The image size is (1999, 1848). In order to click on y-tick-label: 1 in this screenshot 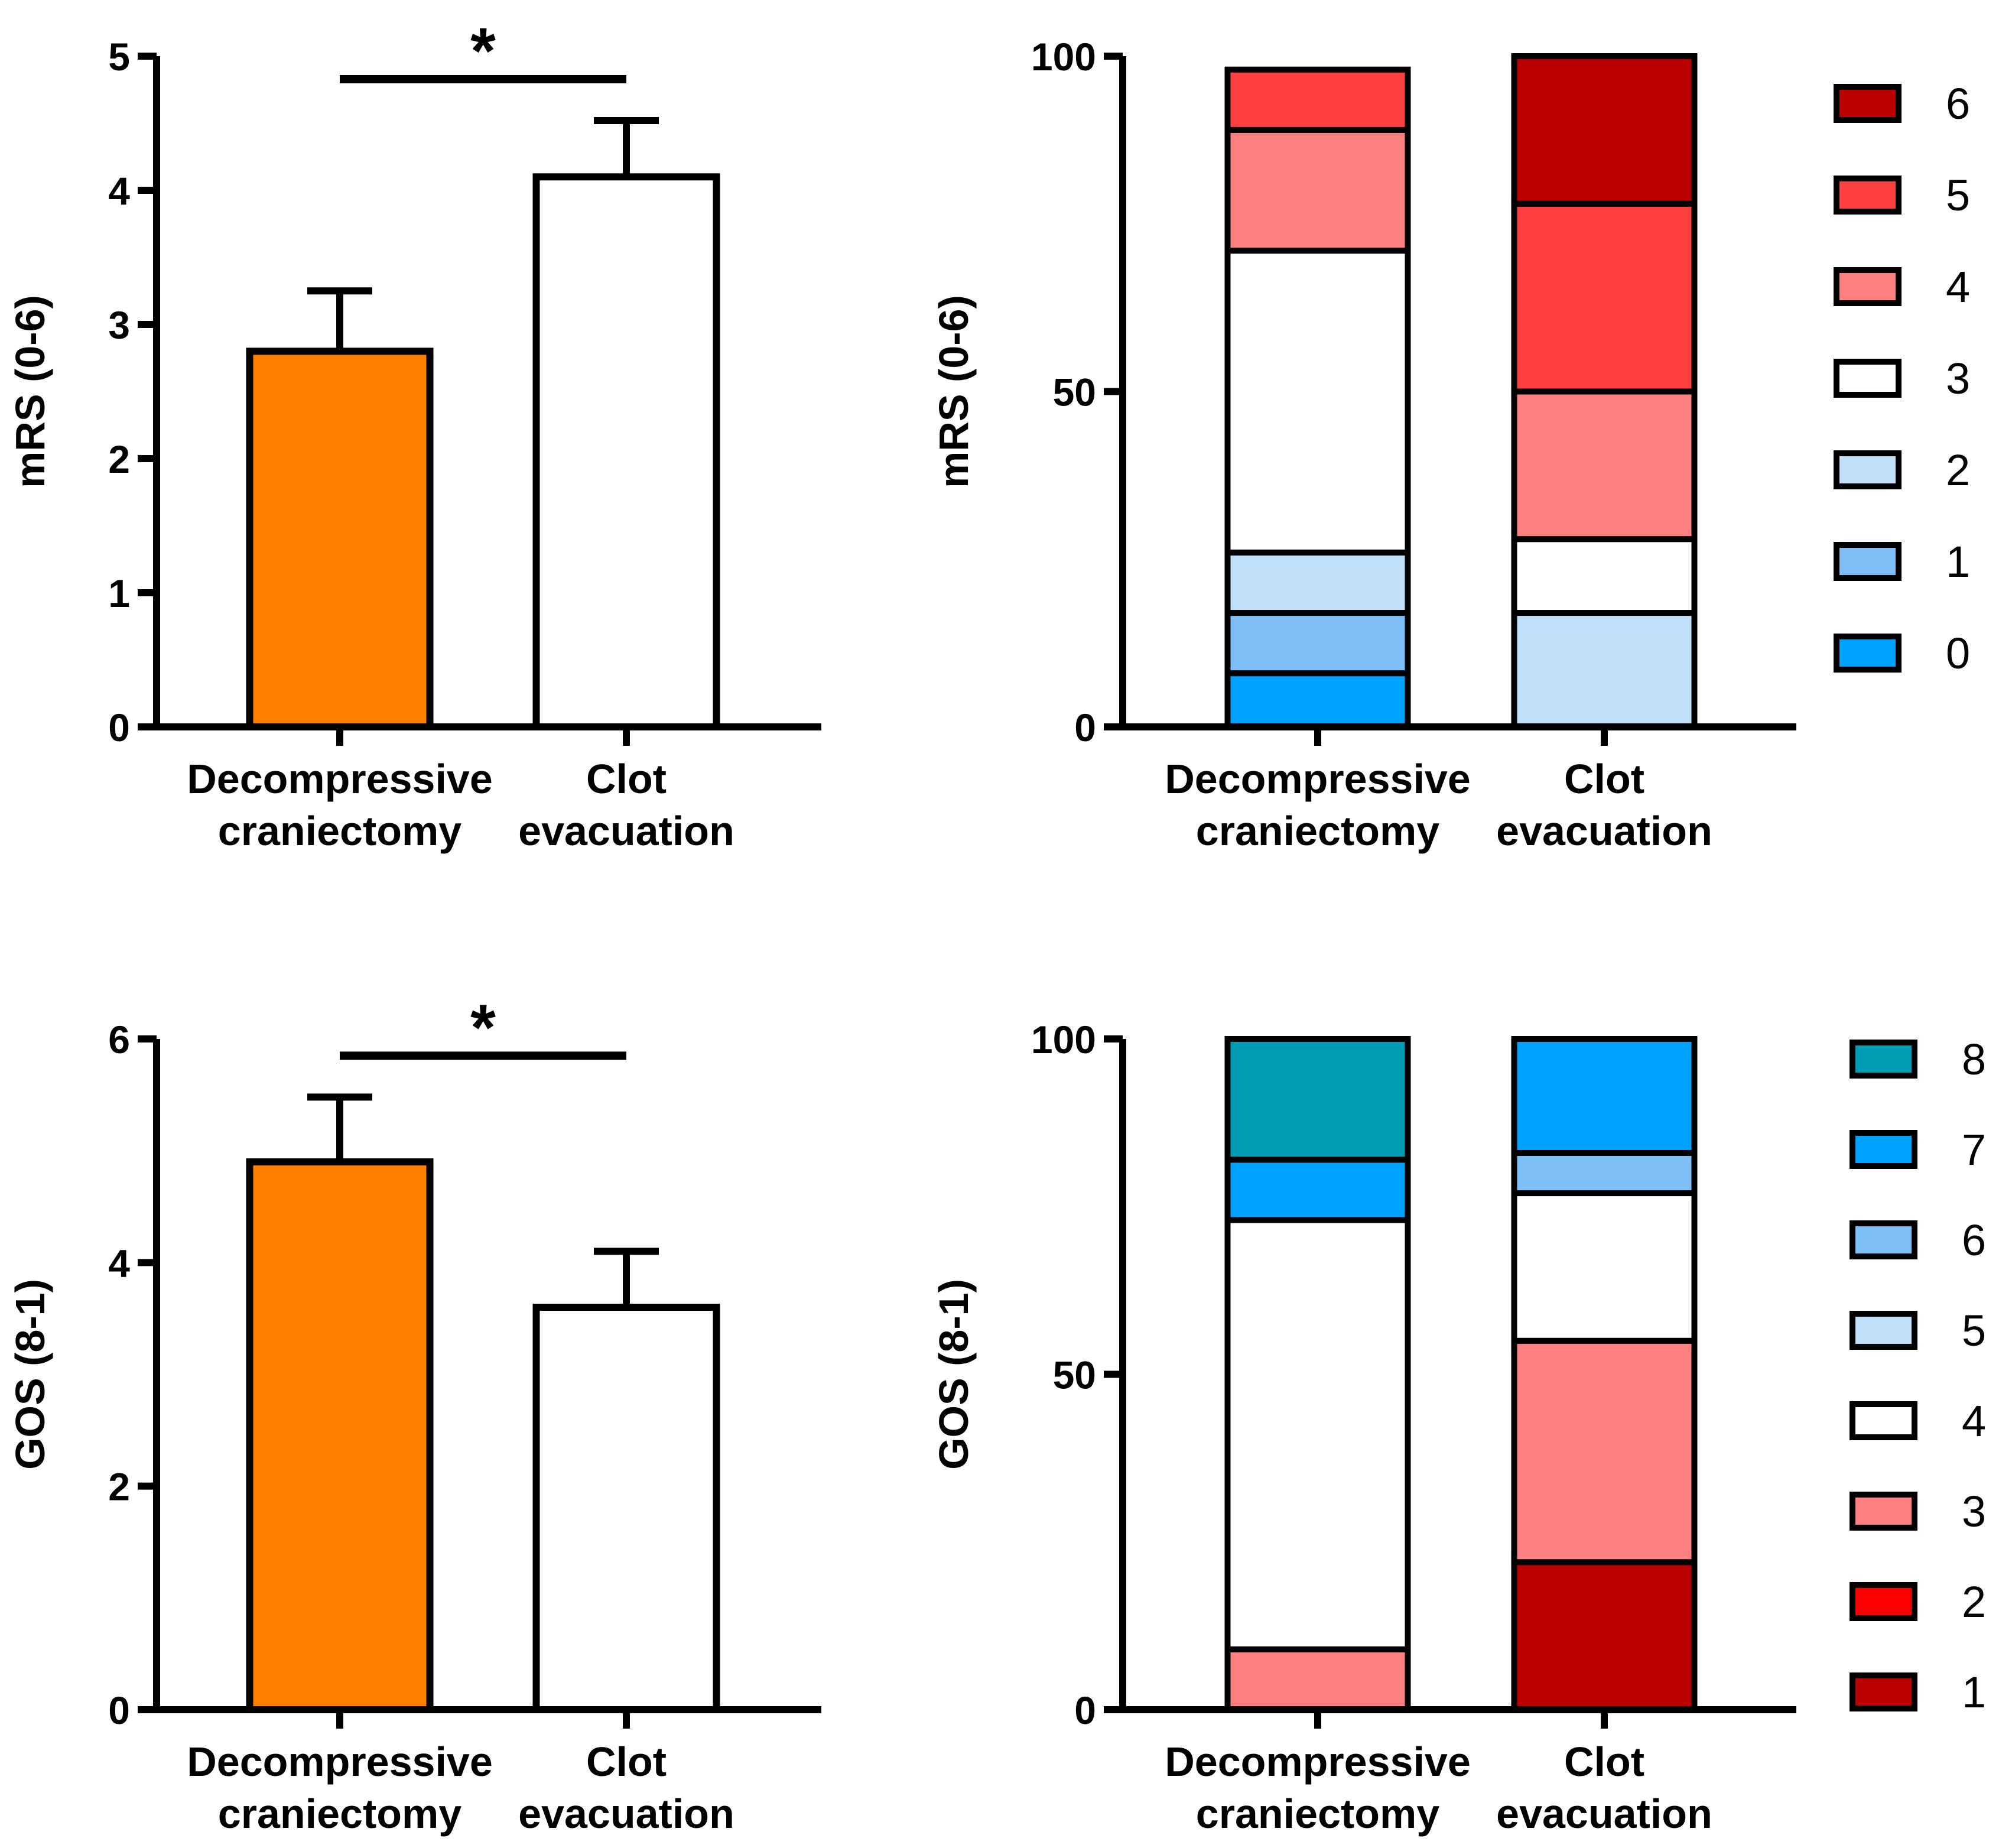, I will do `click(119, 593)`.